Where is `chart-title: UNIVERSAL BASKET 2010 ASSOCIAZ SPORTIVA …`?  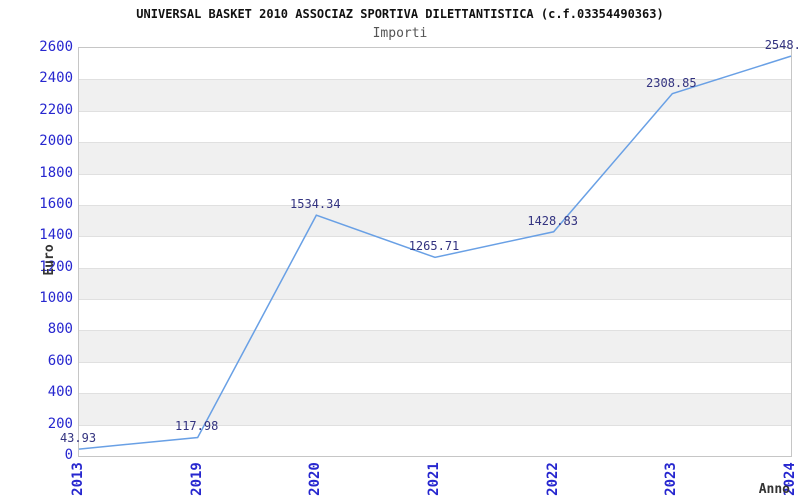
chart-title: UNIVERSAL BASKET 2010 ASSOCIAZ SPORTIVA … is located at coordinates (400, 14).